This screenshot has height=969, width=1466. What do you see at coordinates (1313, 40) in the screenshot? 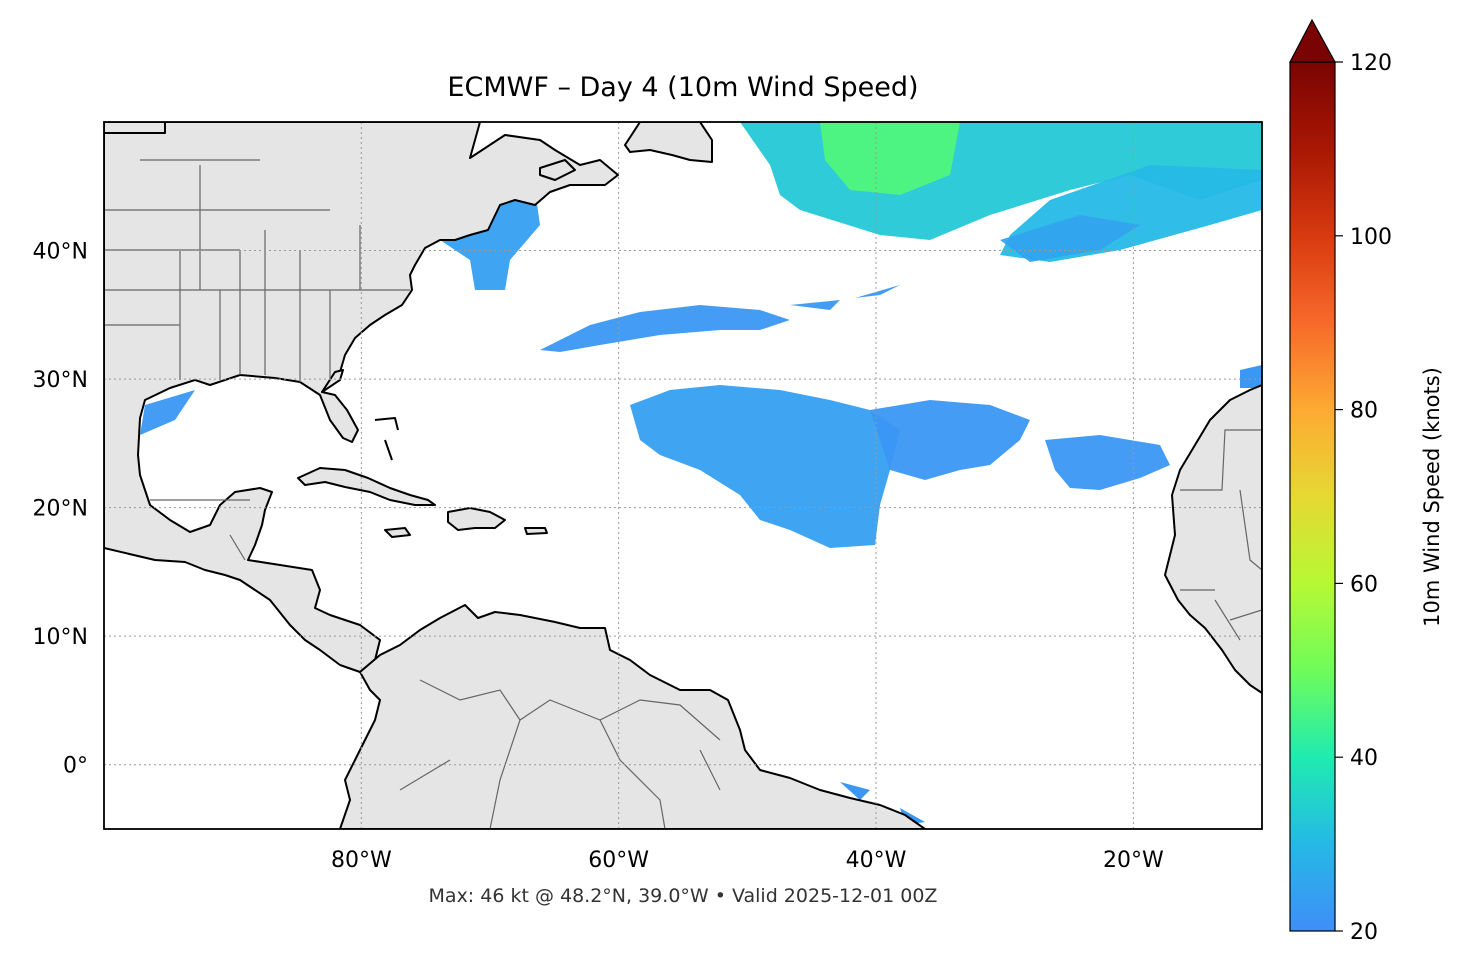
I see `colorbar-extend-arrow` at bounding box center [1313, 40].